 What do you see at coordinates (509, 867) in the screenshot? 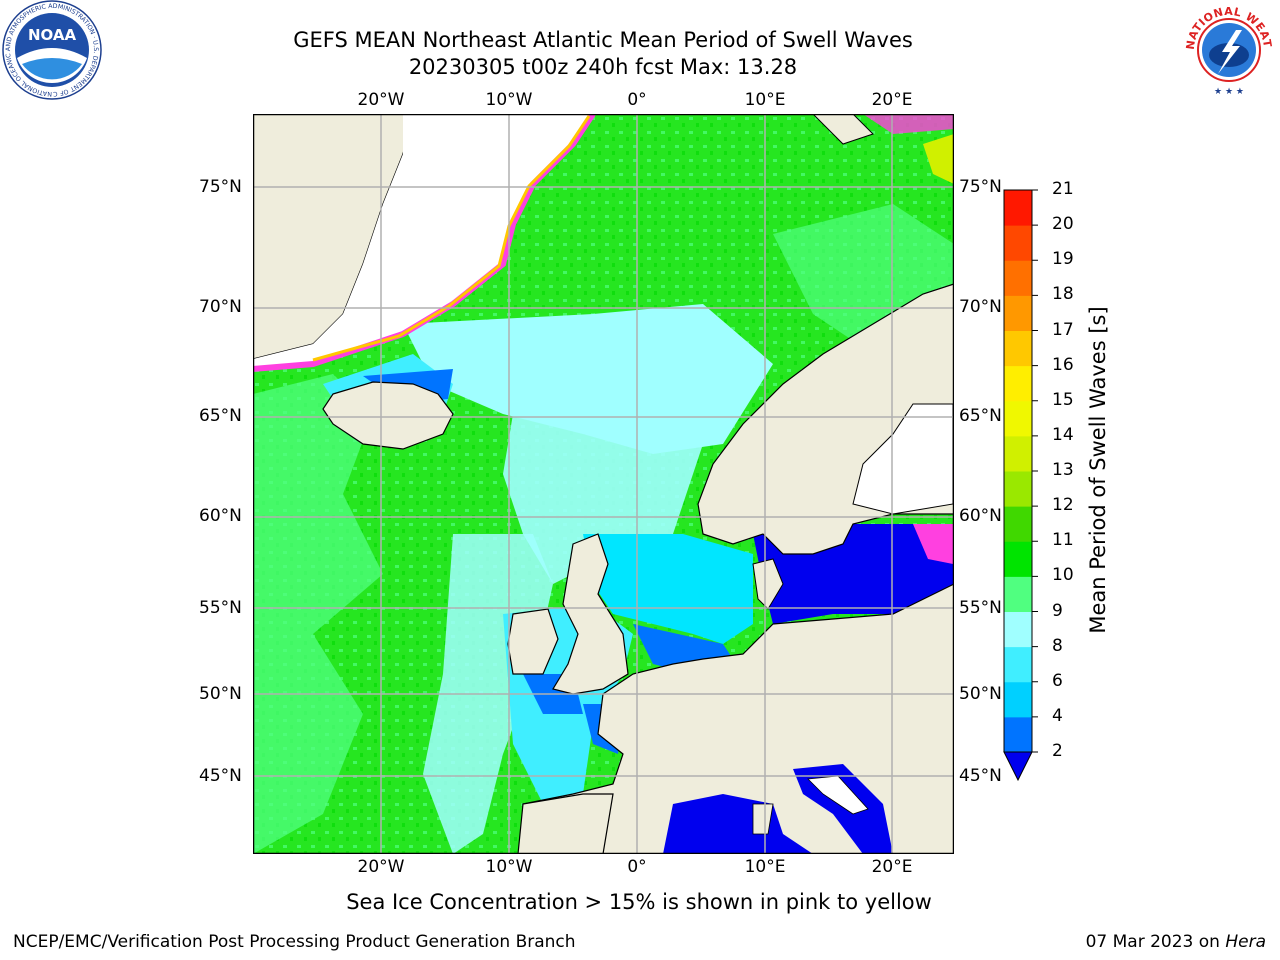
I see `lon-label-bottom-10w: 10°W` at bounding box center [509, 867].